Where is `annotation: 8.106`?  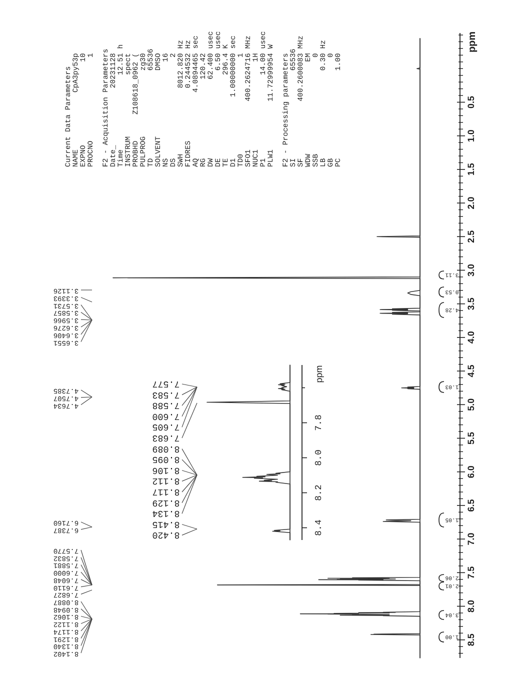 annotation: 8.106 is located at coordinates (166, 470).